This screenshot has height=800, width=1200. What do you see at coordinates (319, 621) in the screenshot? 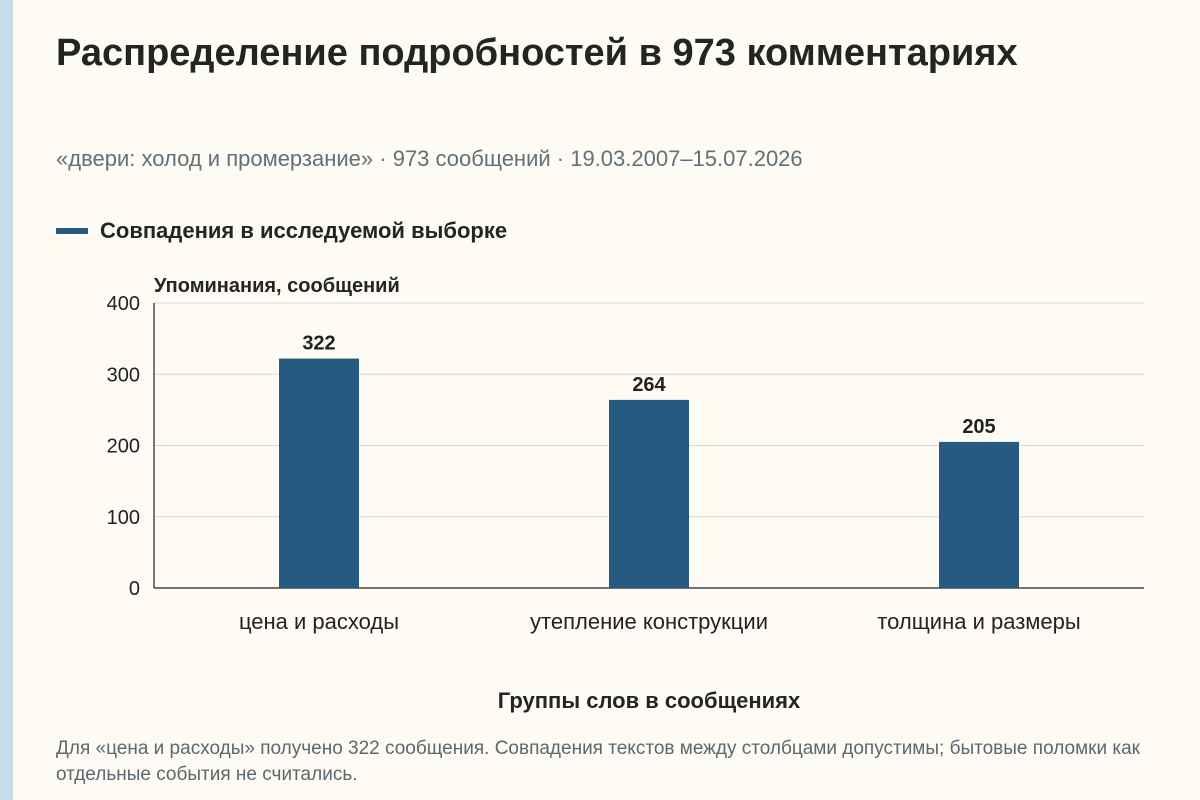
I see `x-tick-label: цена и расходы` at bounding box center [319, 621].